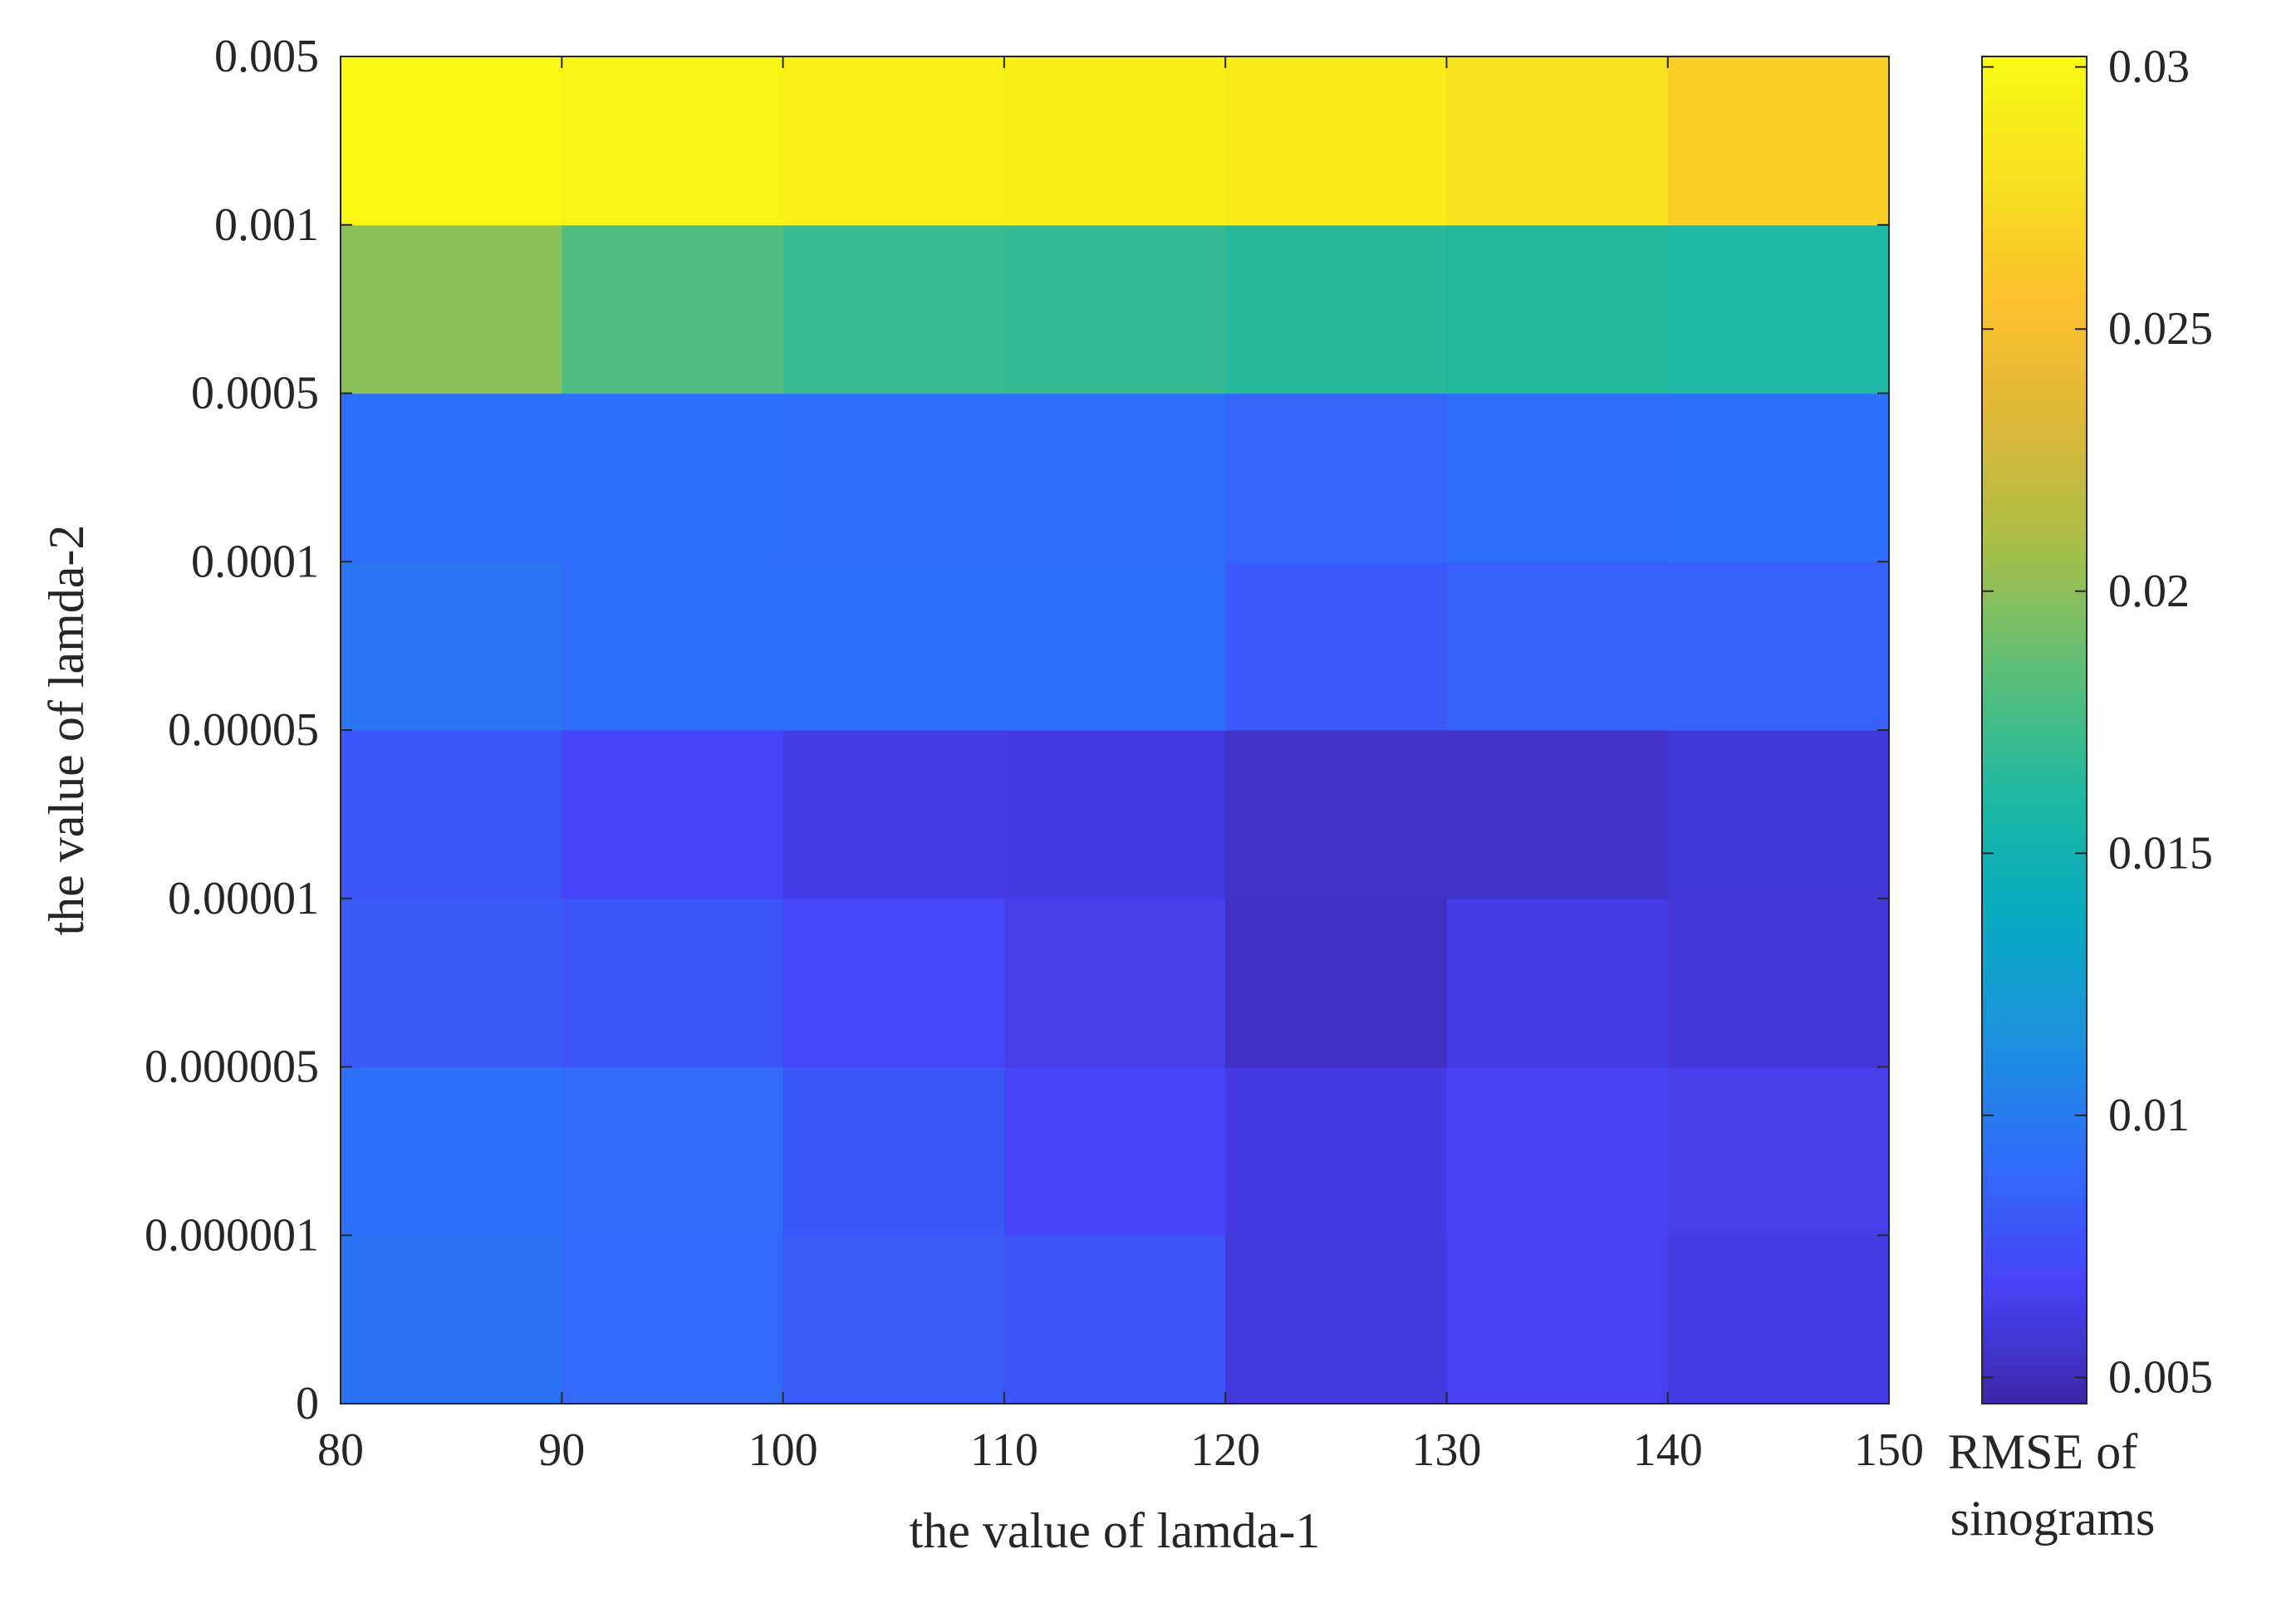 The image size is (2296, 1598). Describe the element at coordinates (2149, 67) in the screenshot. I see `colorbar-tick-label: 0.03` at that location.